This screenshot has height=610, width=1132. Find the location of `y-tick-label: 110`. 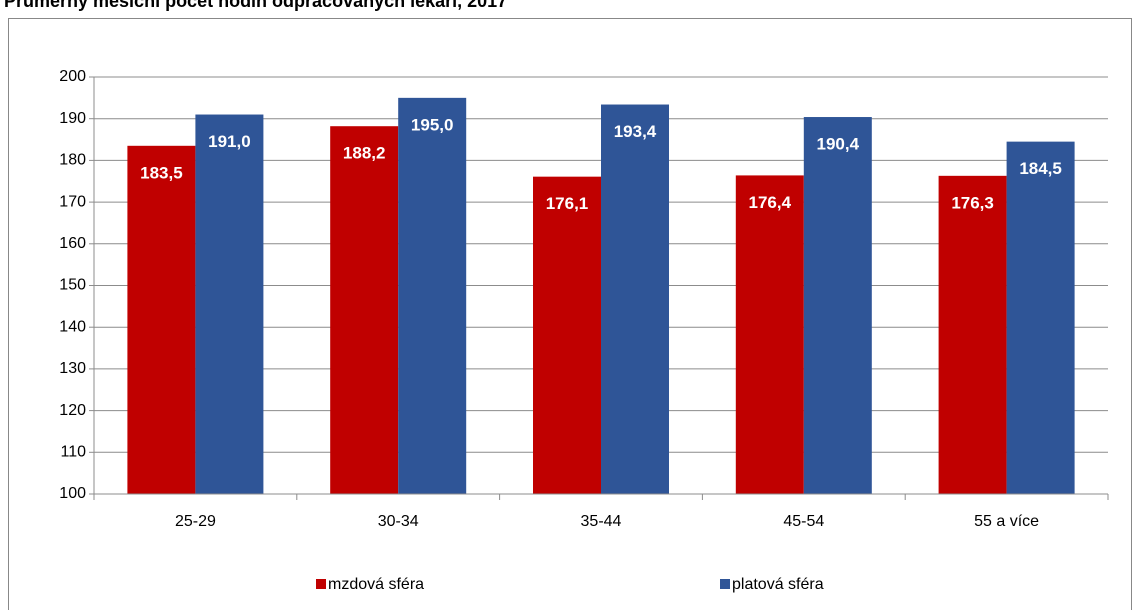

y-tick-label: 110 is located at coordinates (73, 452).